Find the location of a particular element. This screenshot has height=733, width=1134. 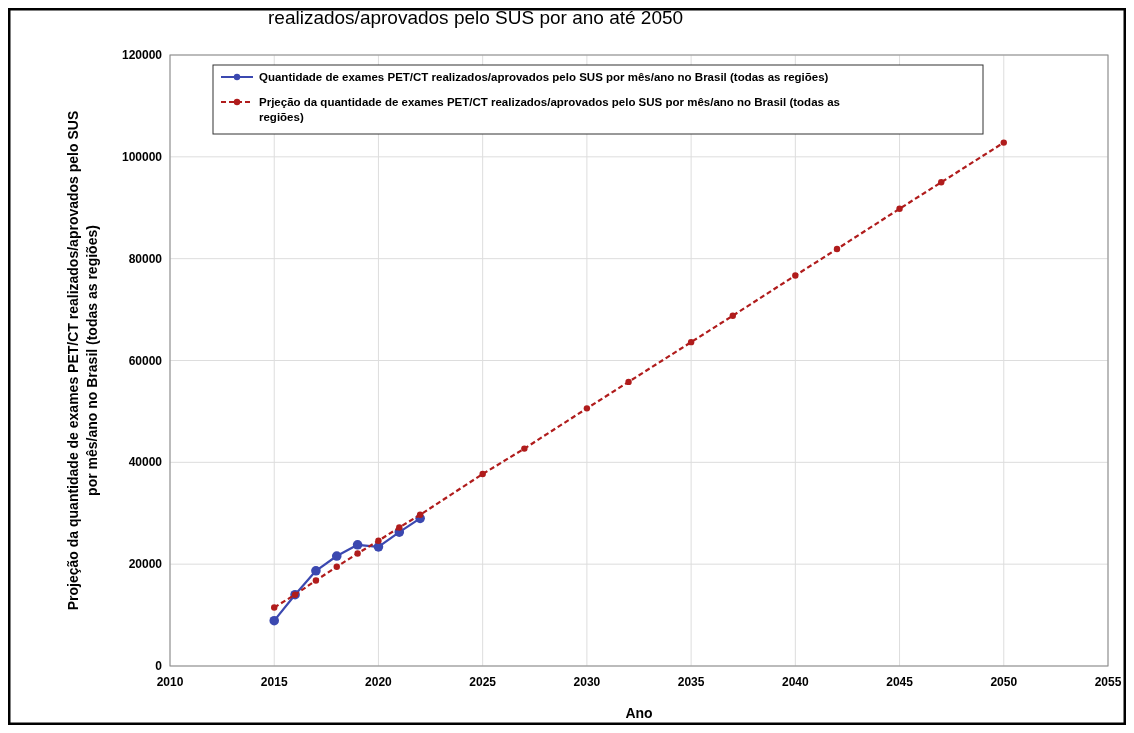

x-tick-label: 2020 is located at coordinates (379, 682).